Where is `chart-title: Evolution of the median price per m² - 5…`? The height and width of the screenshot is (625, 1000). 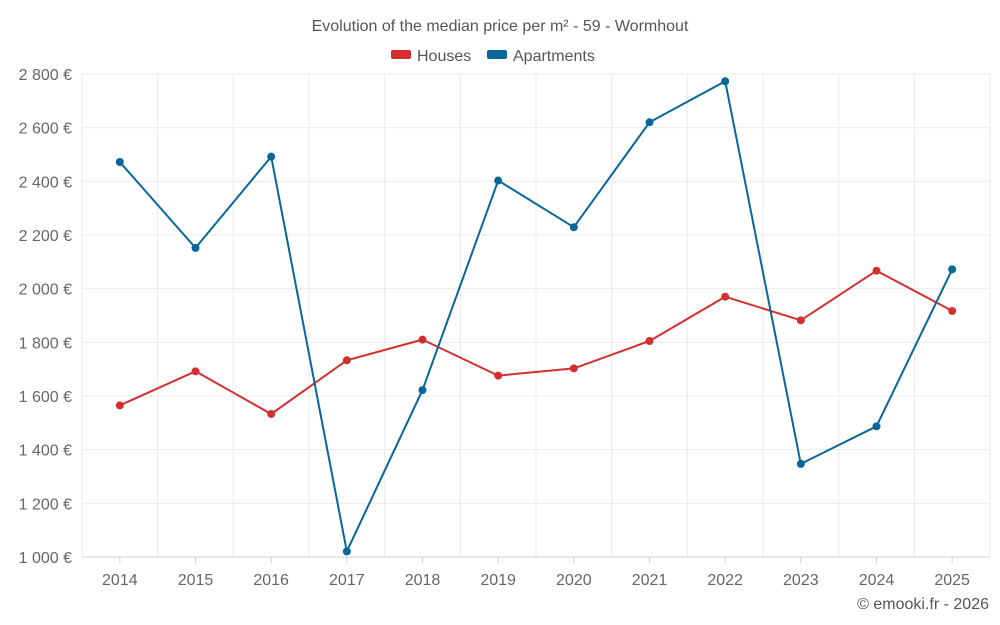
chart-title: Evolution of the median price per m² - 5… is located at coordinates (500, 26).